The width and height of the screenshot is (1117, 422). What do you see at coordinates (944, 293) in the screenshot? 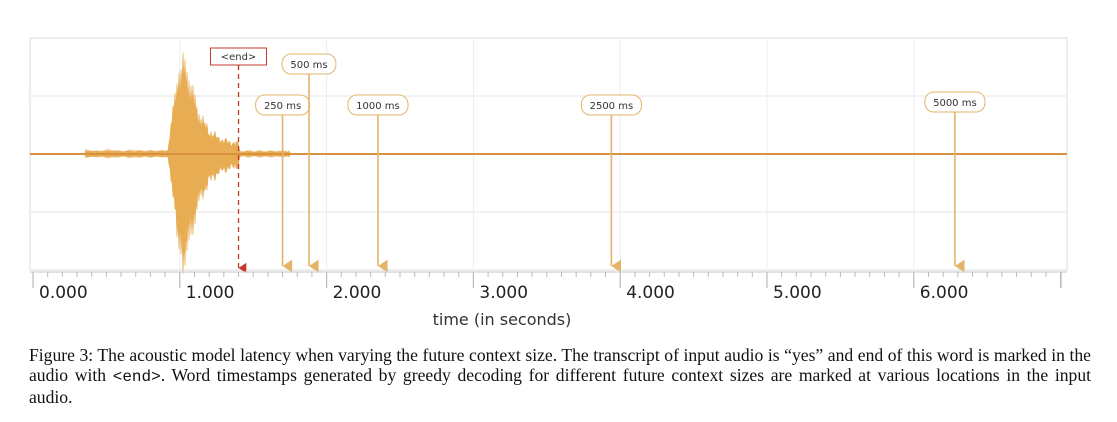
I see `tick-label-6: 6.000` at bounding box center [944, 293].